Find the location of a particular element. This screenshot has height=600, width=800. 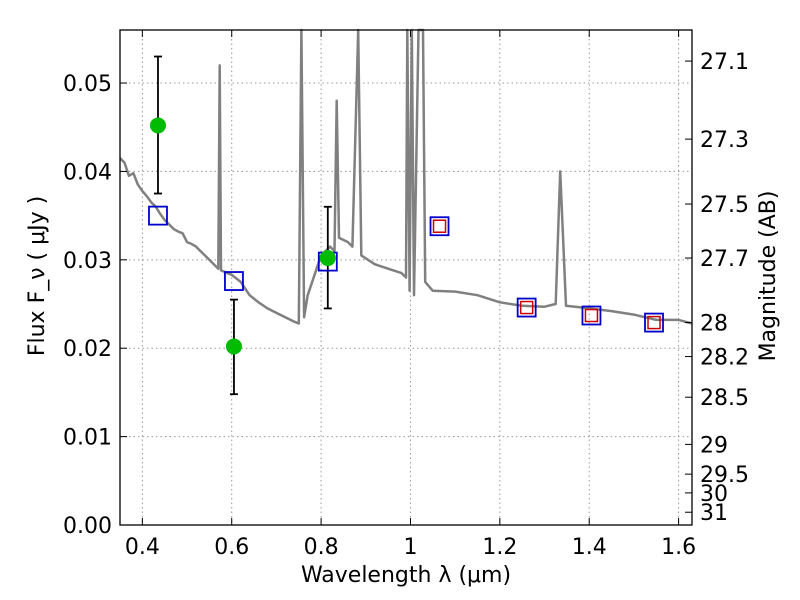

y-axis-ticks: 0.00 0.01 0.02 0.03 0.04 0.05 is located at coordinates (95, 305).